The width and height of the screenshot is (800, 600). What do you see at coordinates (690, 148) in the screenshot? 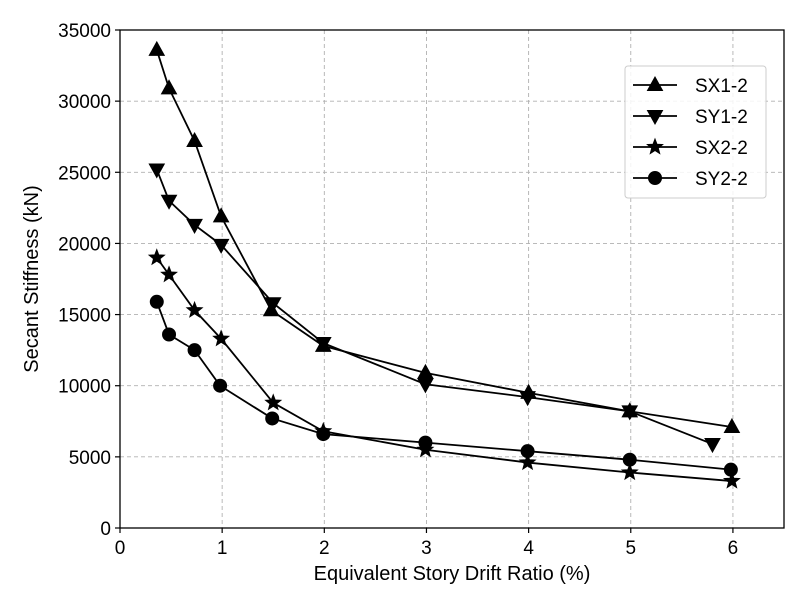
I see `legend-item: SX2-2` at bounding box center [690, 148].